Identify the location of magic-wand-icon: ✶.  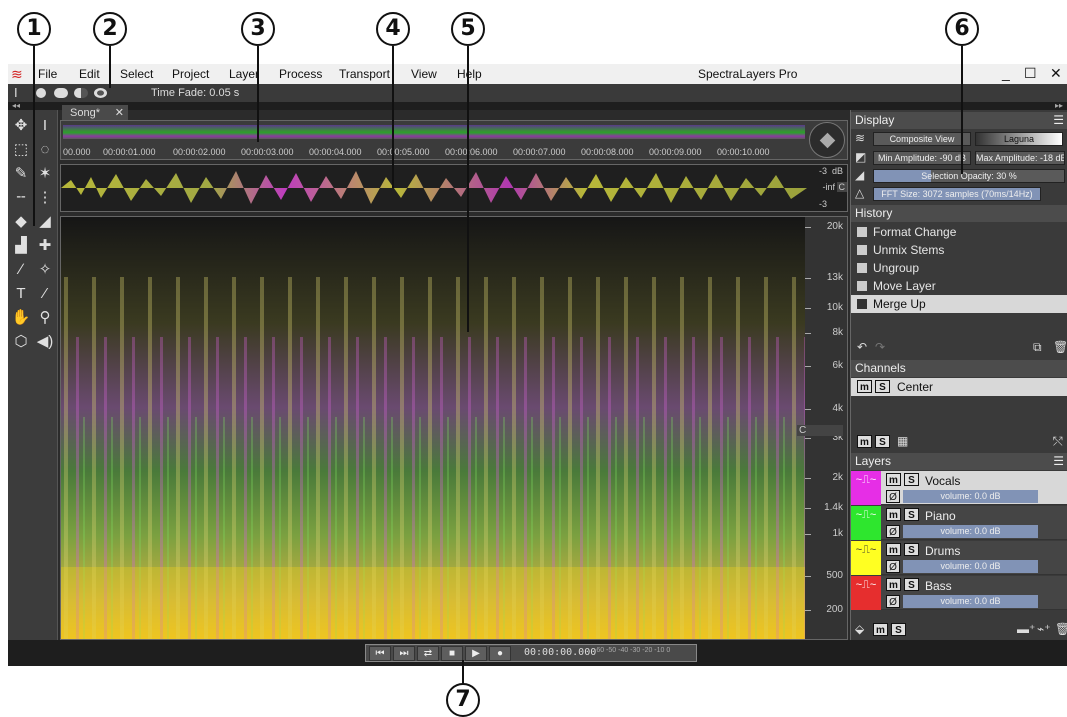
(45, 173).